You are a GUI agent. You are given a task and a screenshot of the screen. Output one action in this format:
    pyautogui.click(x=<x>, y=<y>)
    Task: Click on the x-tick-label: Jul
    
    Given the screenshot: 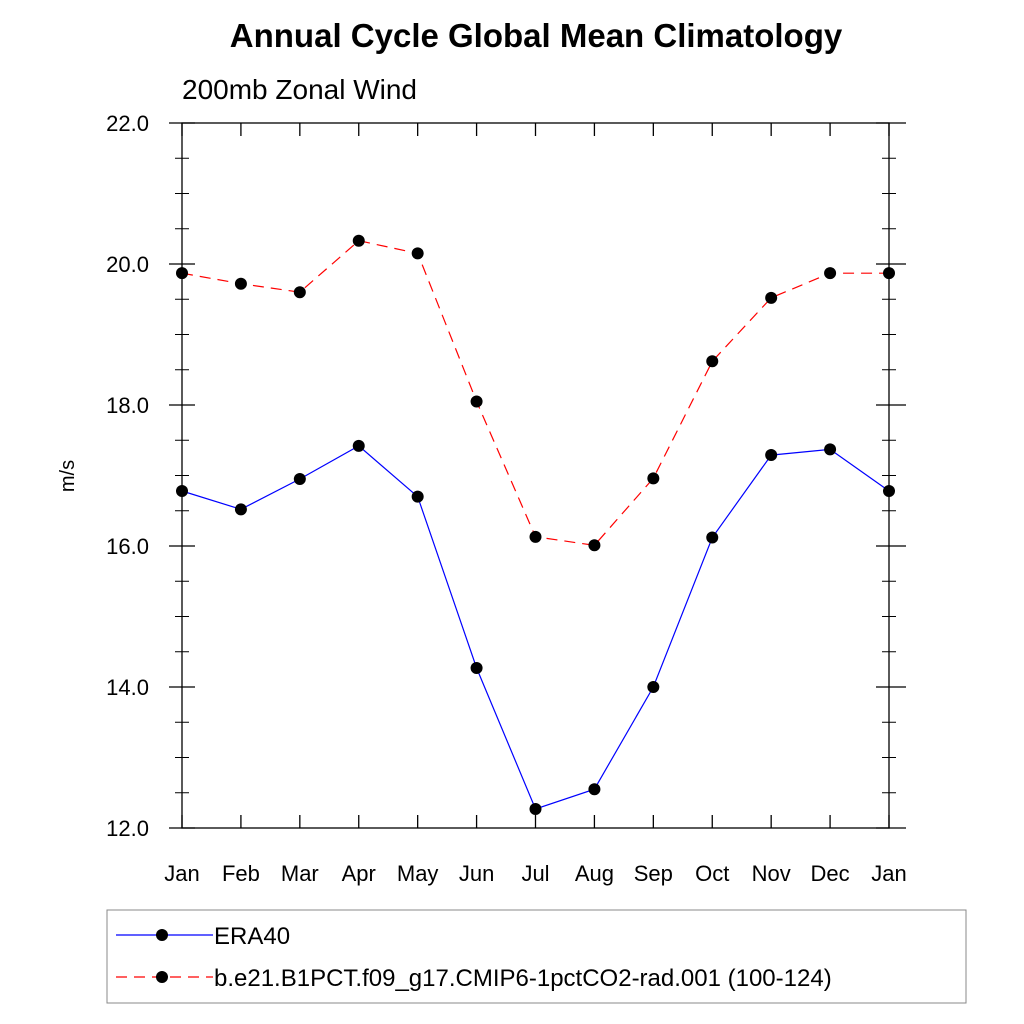 What is the action you would take?
    pyautogui.click(x=535, y=873)
    